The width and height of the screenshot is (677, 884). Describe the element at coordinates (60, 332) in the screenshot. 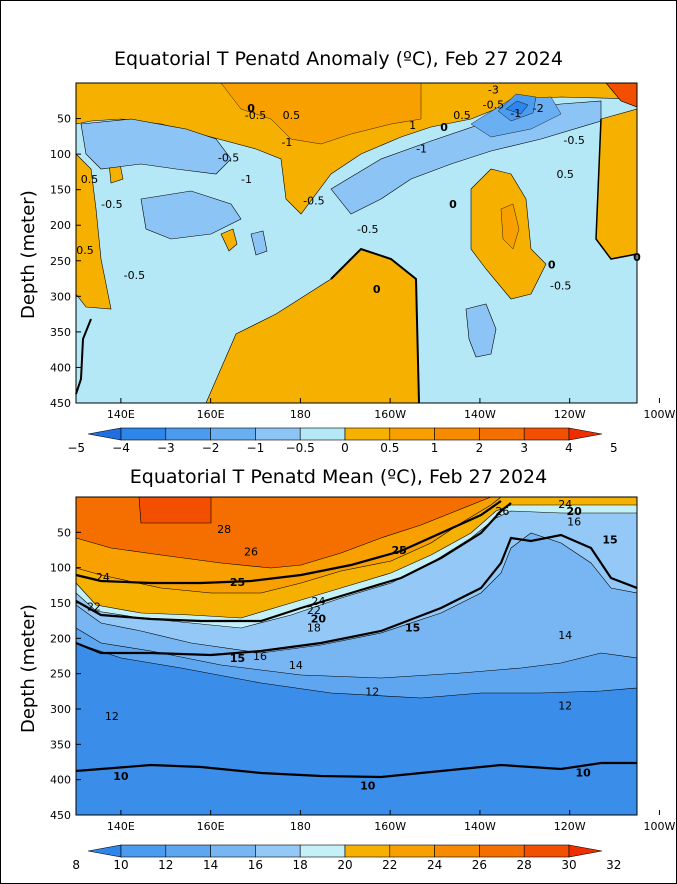

I see `y-tick-label: 350` at that location.